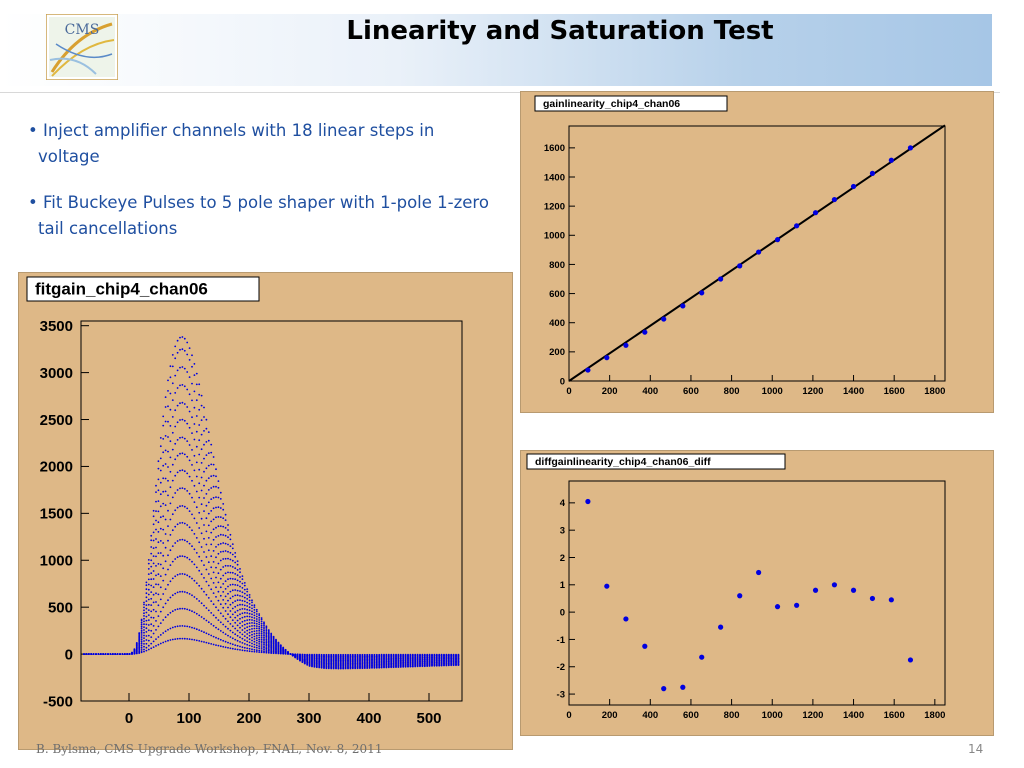  What do you see at coordinates (623, 462) in the screenshot?
I see `plot-title: diffgainlinearity_chip4_chan06_diff` at bounding box center [623, 462].